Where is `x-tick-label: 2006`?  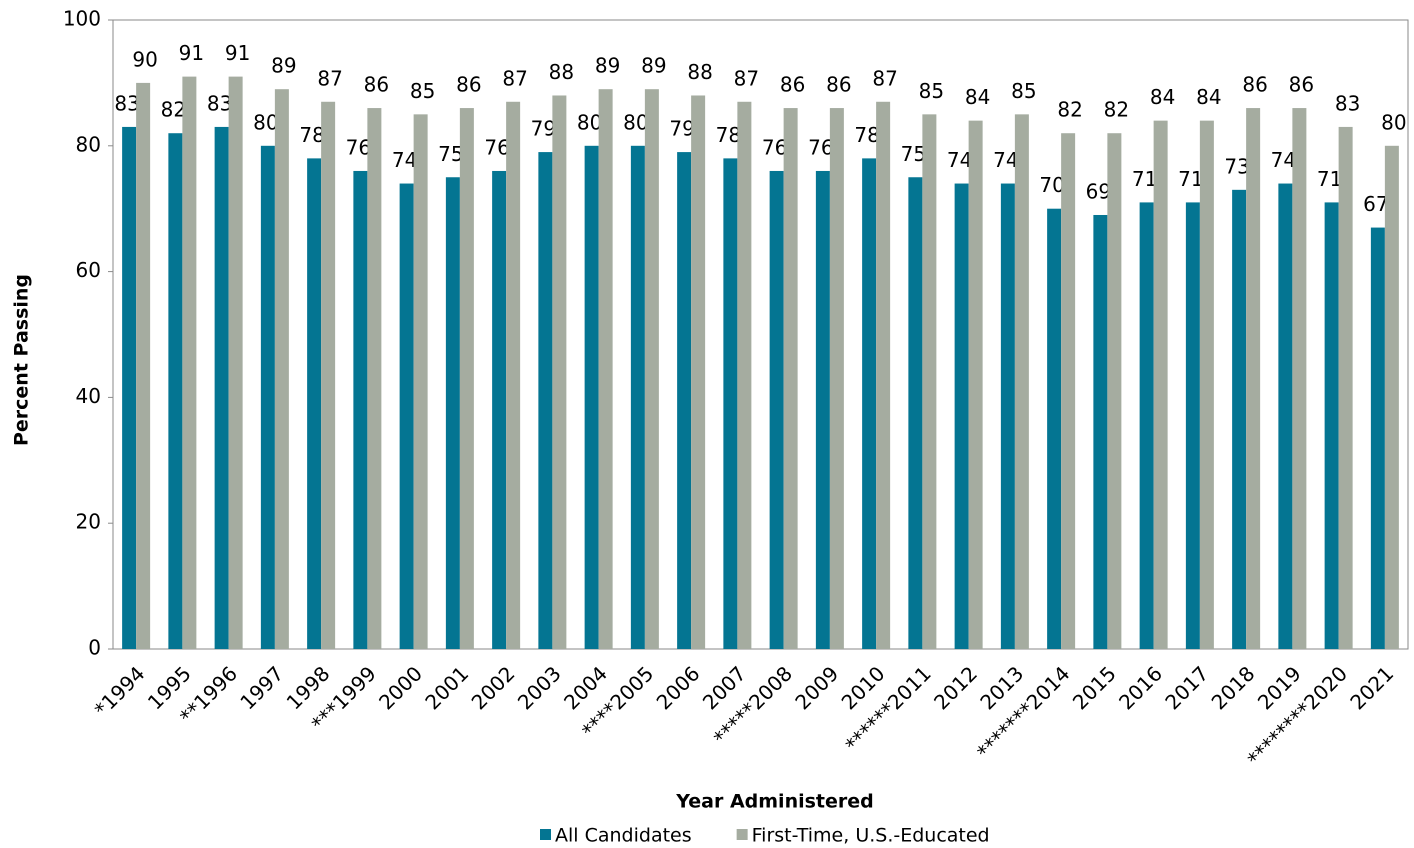 x-tick-label: 2006 is located at coordinates (678, 687).